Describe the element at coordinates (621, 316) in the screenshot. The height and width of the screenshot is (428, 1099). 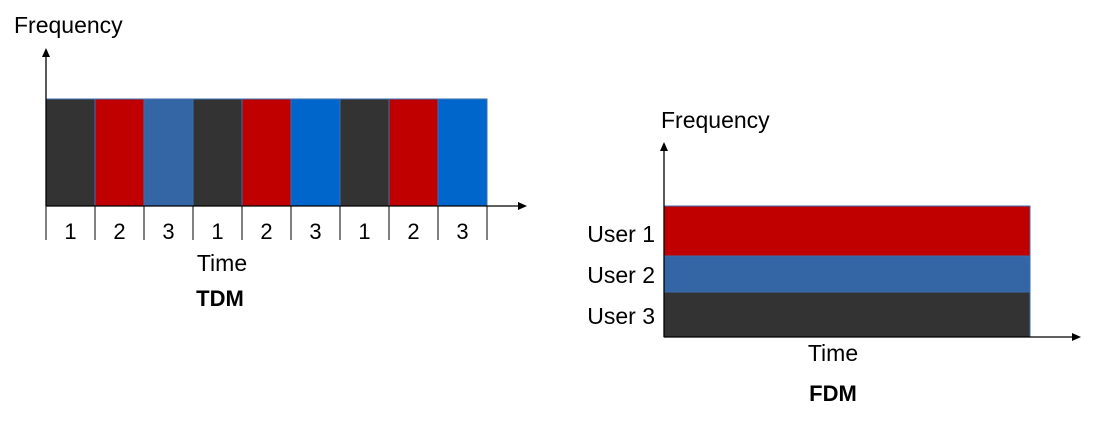
I see `fdm-band-label: User 3` at that location.